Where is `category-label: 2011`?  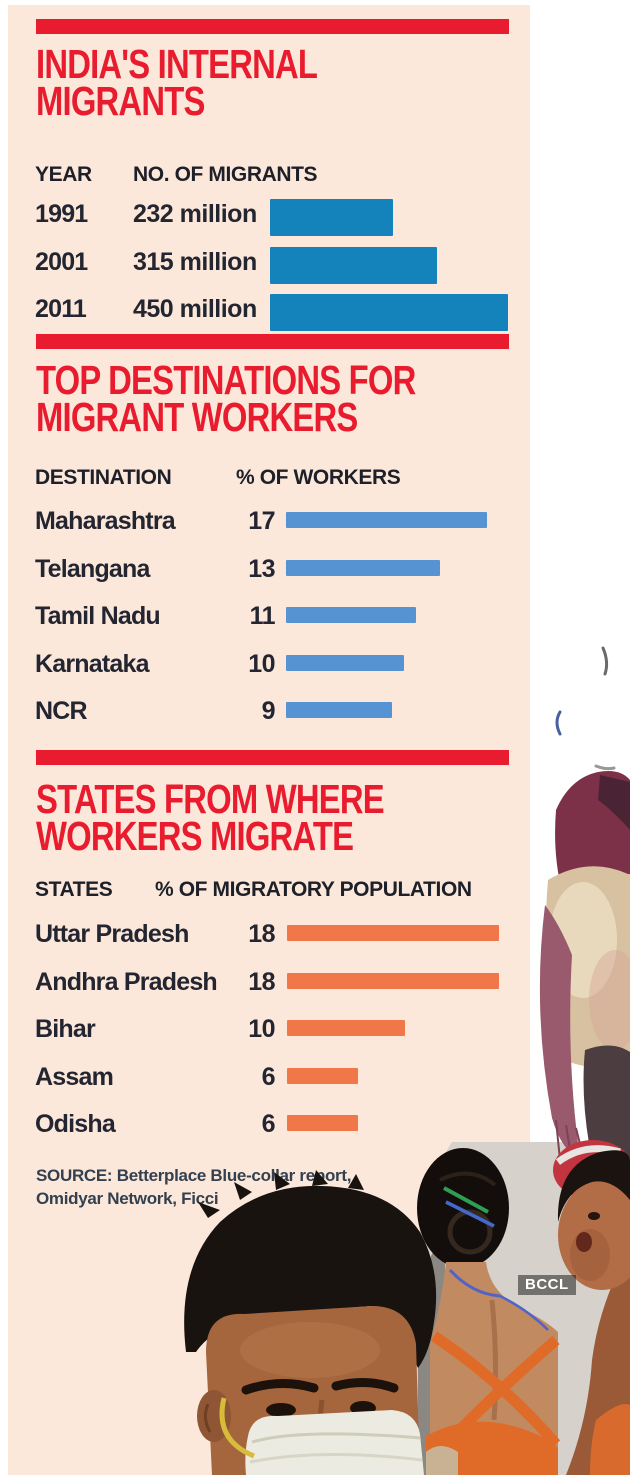
category-label: 2011 is located at coordinates (61, 309).